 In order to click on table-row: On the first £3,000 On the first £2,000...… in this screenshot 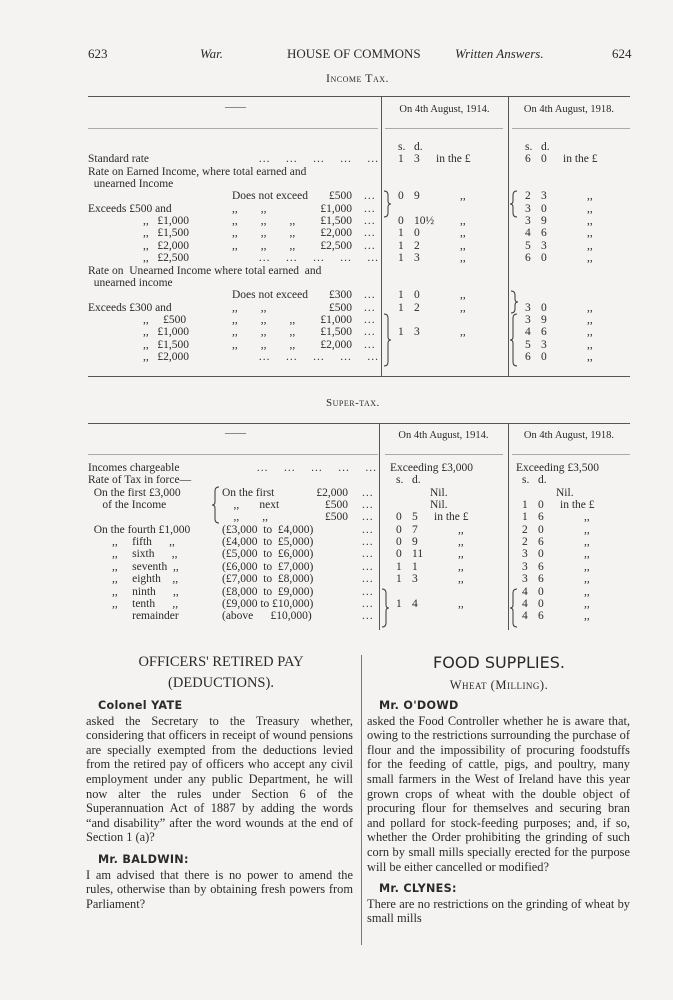, I will do `click(336, 493)`.